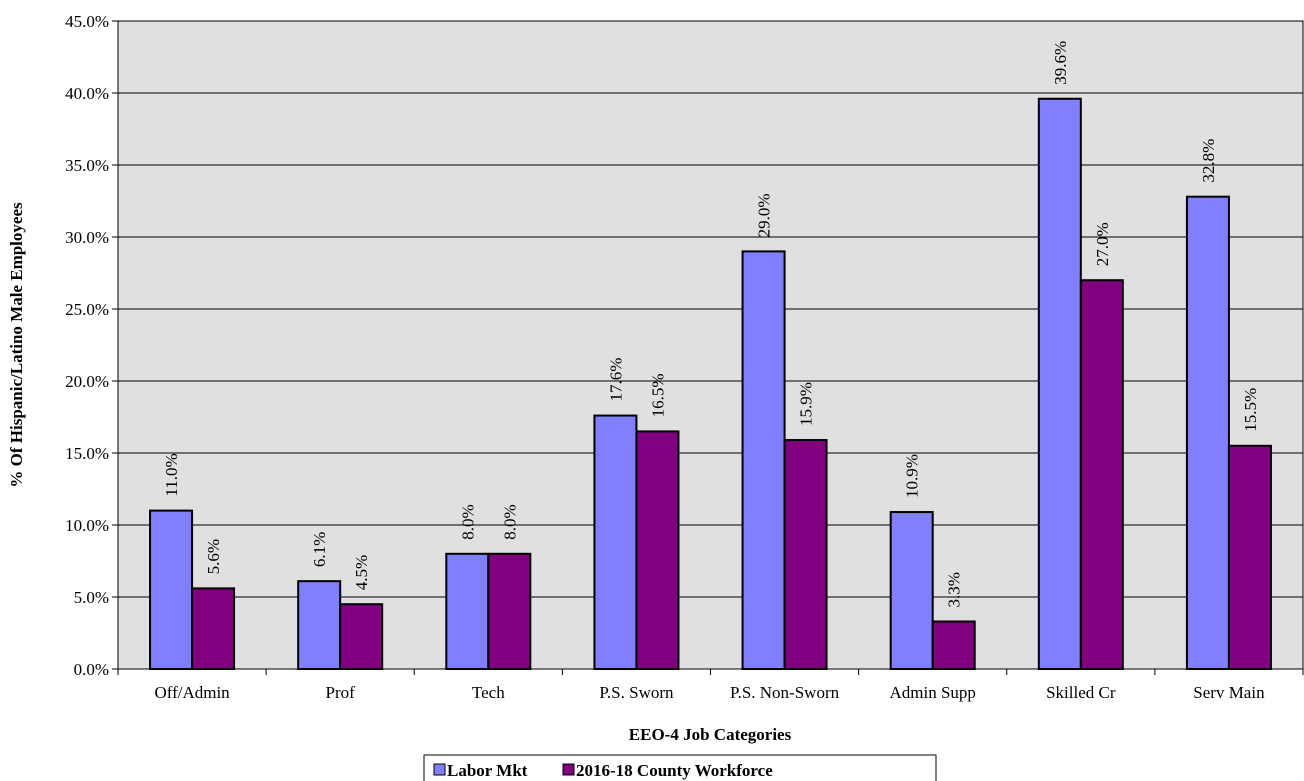  What do you see at coordinates (87, 525) in the screenshot?
I see `y-tick-label: 10.0%` at bounding box center [87, 525].